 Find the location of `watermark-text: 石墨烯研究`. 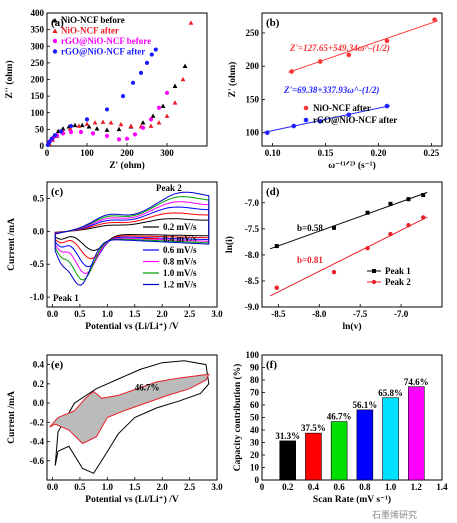

watermark-text: 石墨烯研究 is located at coordinates (394, 515).